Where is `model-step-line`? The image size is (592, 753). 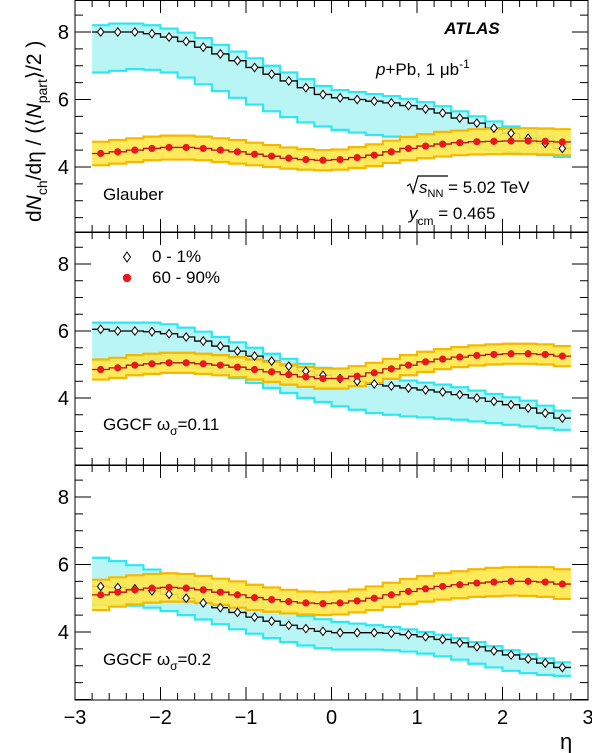 model-step-line is located at coordinates (331, 592).